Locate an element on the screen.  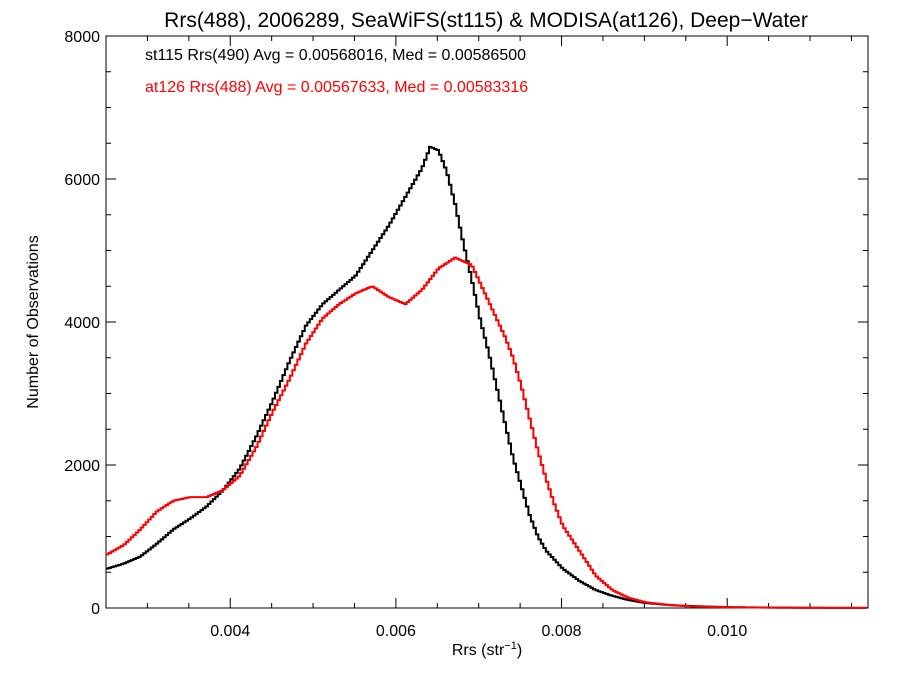
x-tick-label: 0.008 is located at coordinates (562, 631).